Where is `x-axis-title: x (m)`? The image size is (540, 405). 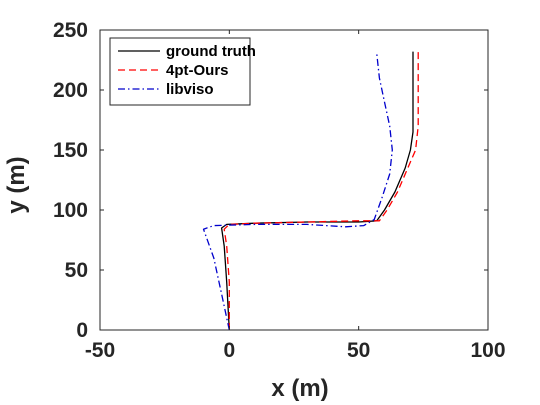
x-axis-title: x (m) is located at coordinates (299, 388).